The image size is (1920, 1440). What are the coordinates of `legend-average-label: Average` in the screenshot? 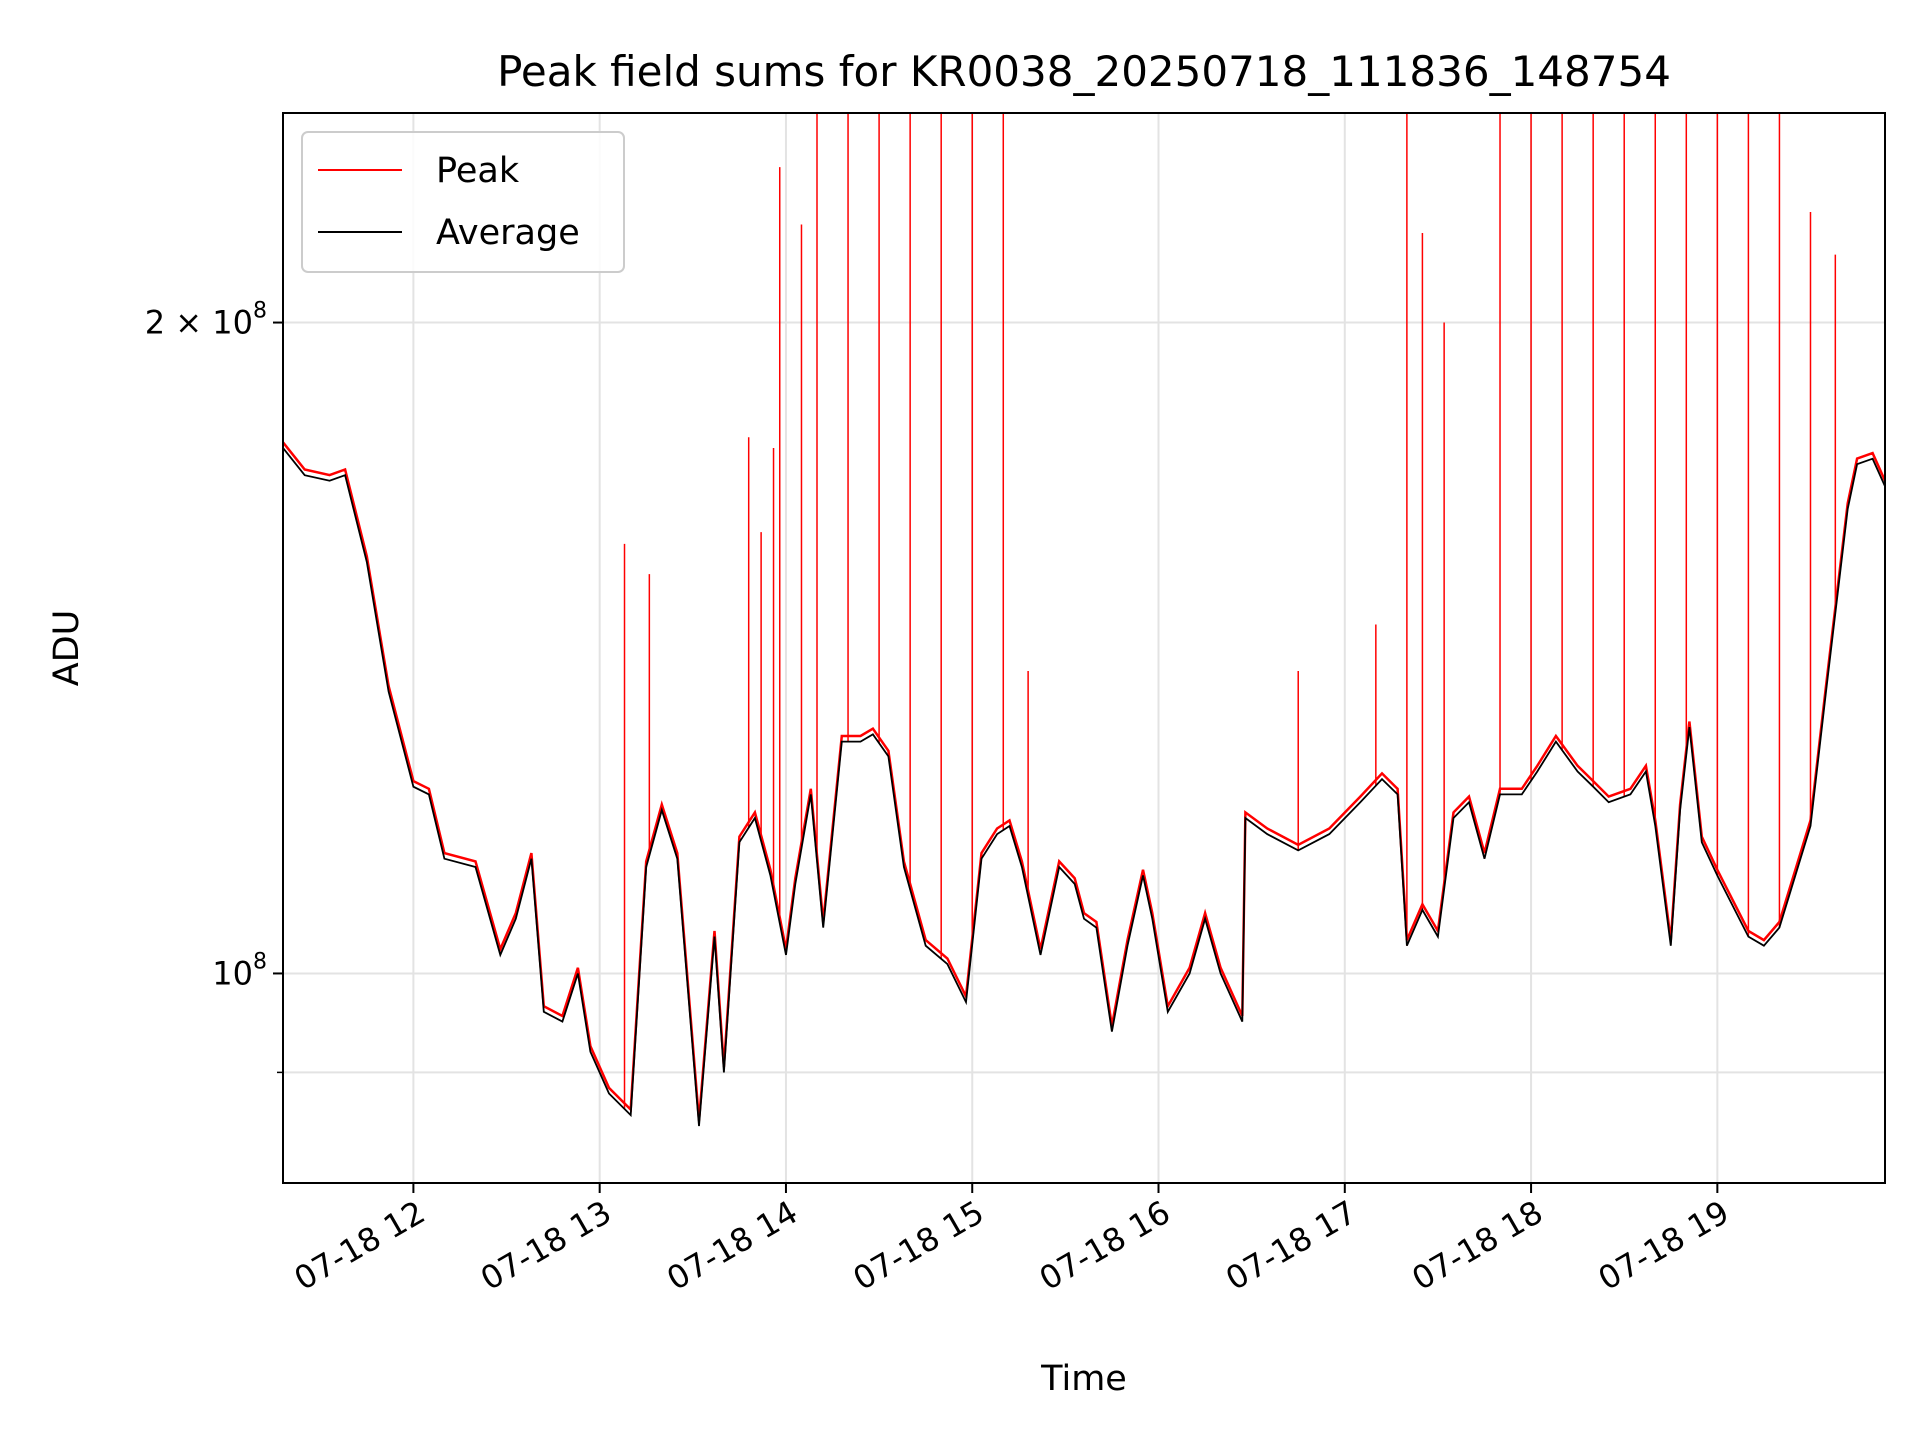 It's located at (508, 233).